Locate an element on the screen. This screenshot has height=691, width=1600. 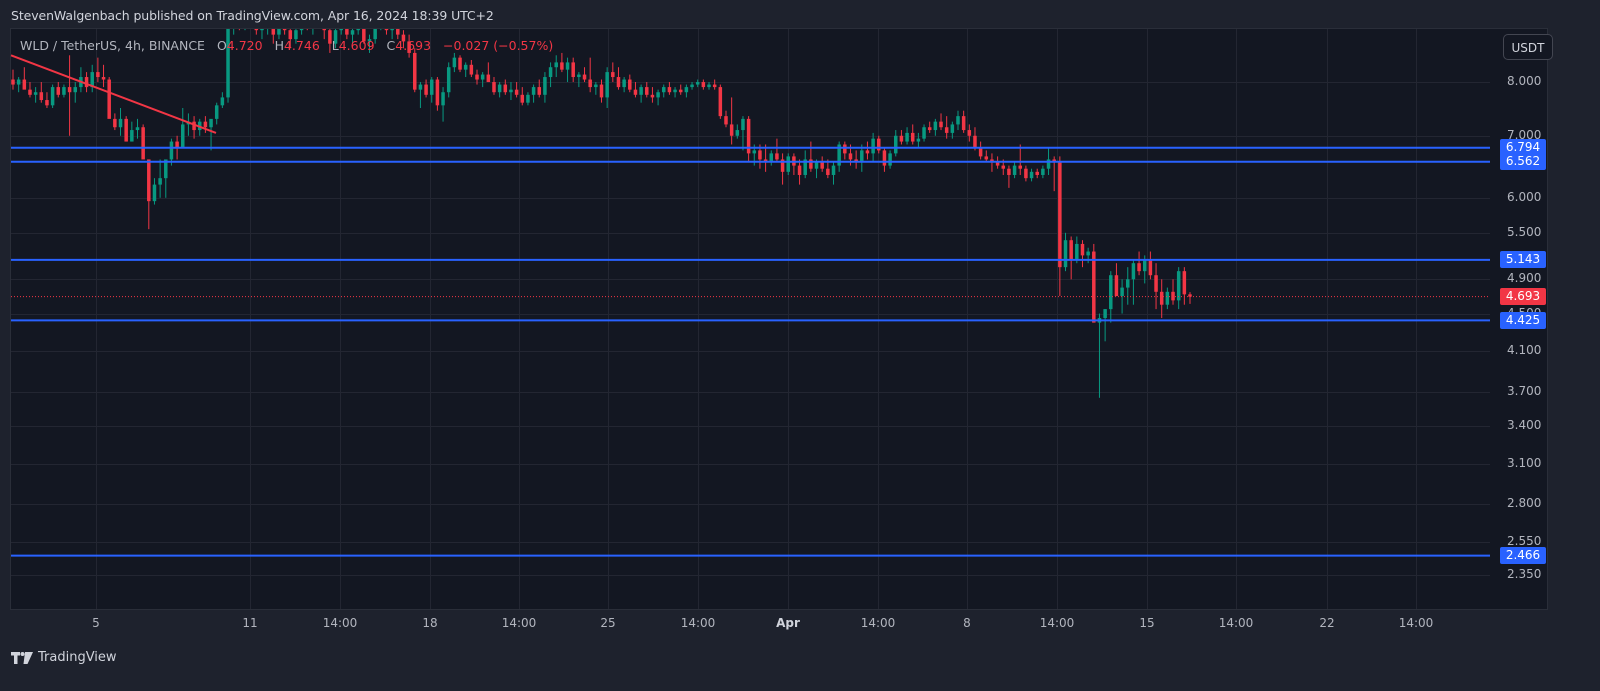
trendline is located at coordinates (113, 94).